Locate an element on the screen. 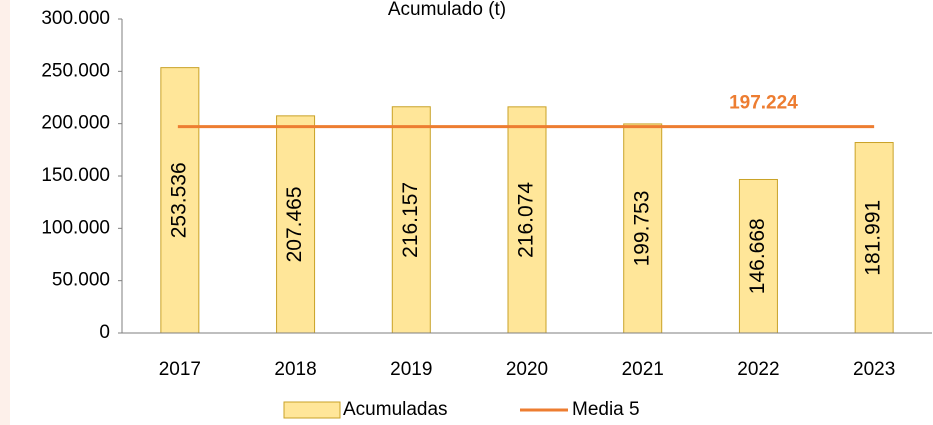 The width and height of the screenshot is (933, 425). data-label: 199.753 is located at coordinates (641, 229).